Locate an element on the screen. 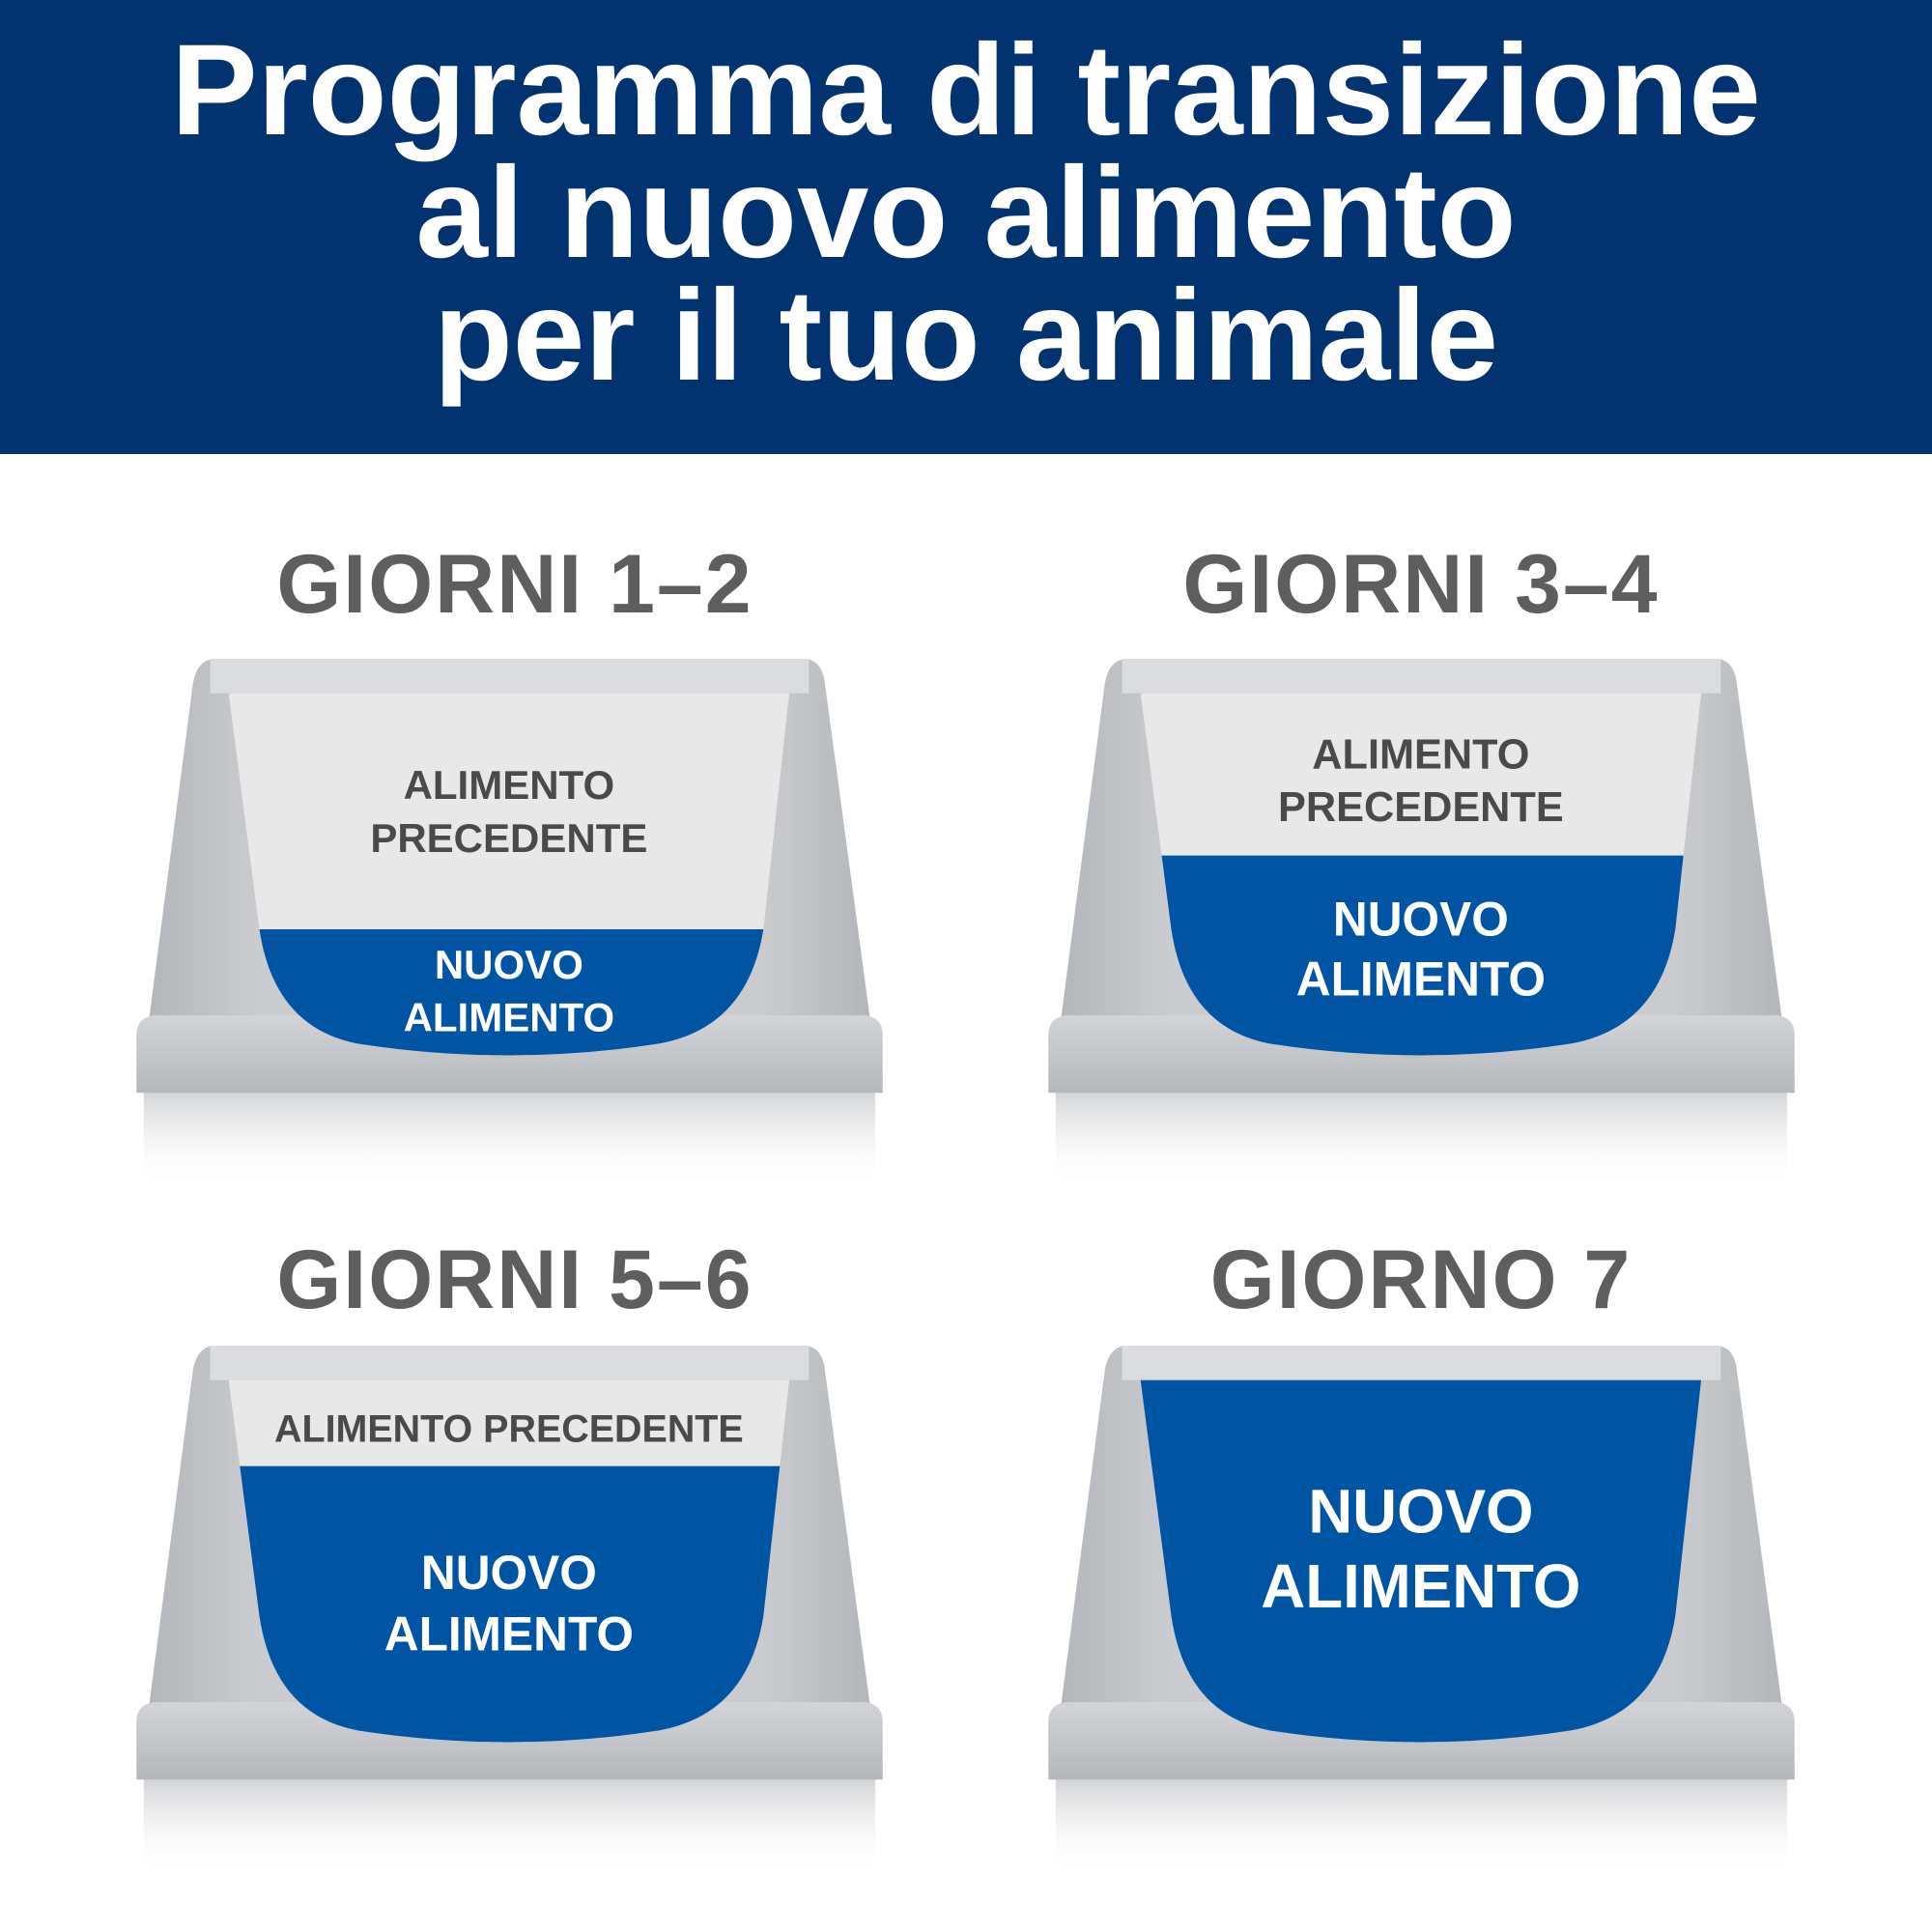 Image resolution: width=1932 pixels, height=1932 pixels. stage-heading-4: GIORNO 7 is located at coordinates (1421, 1280).